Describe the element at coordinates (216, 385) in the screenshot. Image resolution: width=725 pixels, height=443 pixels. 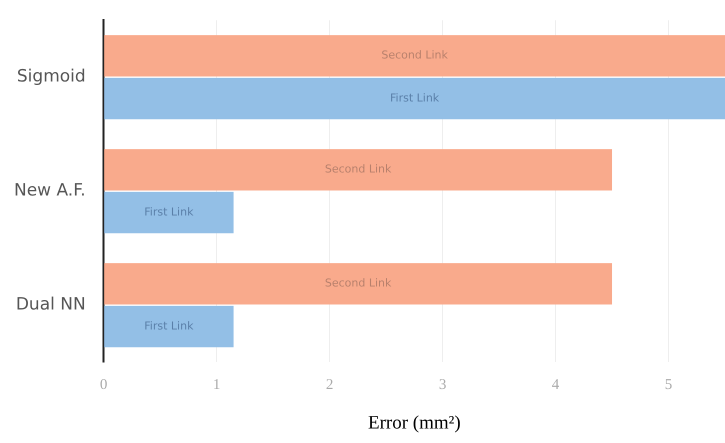
I see `x-tick-label: 1` at that location.